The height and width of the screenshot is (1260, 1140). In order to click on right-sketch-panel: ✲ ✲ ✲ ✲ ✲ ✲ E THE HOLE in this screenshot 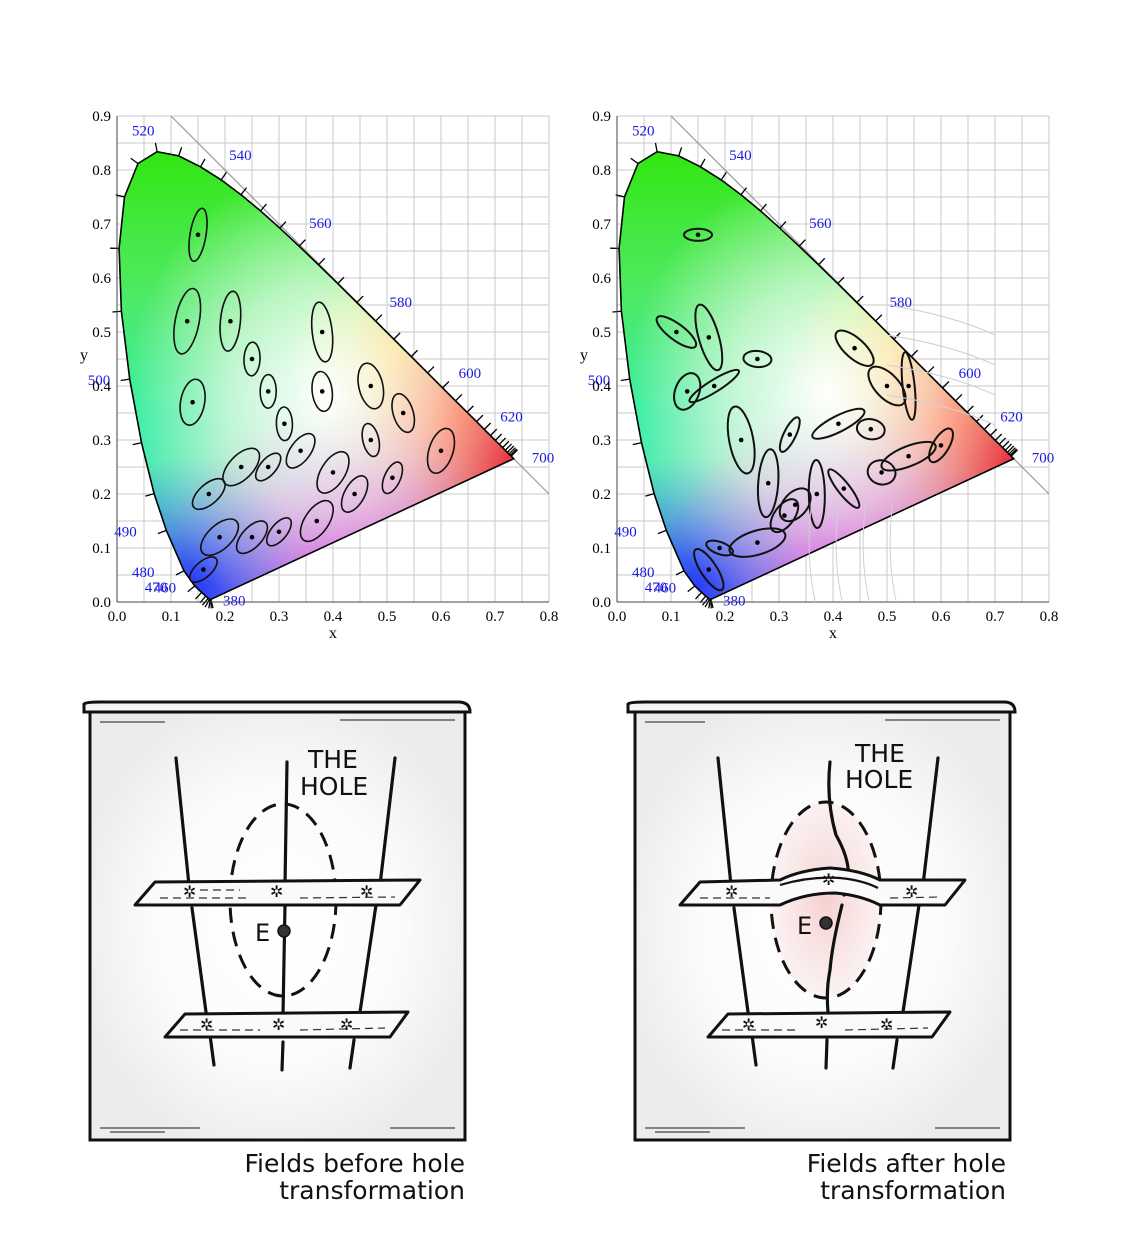, I will do `click(821, 921)`.